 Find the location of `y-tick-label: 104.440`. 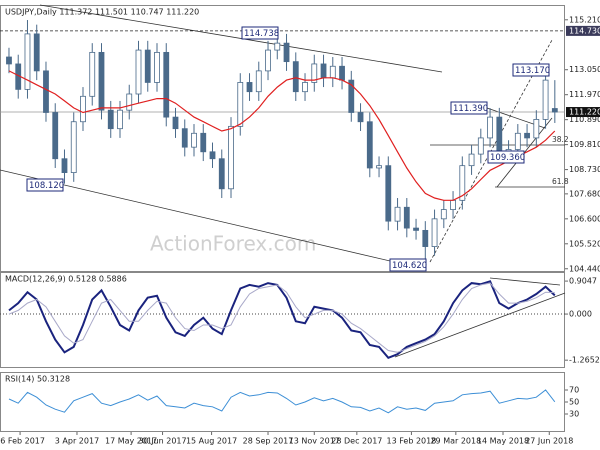

y-tick-label: 104.440 is located at coordinates (584, 268).